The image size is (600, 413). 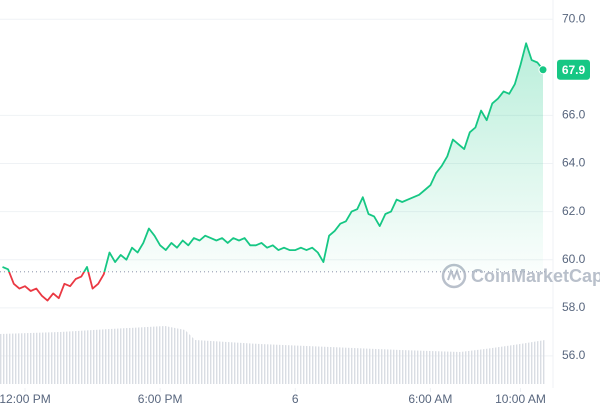 What do you see at coordinates (520, 399) in the screenshot?
I see `x-tick-label: 10:00 AM` at bounding box center [520, 399].